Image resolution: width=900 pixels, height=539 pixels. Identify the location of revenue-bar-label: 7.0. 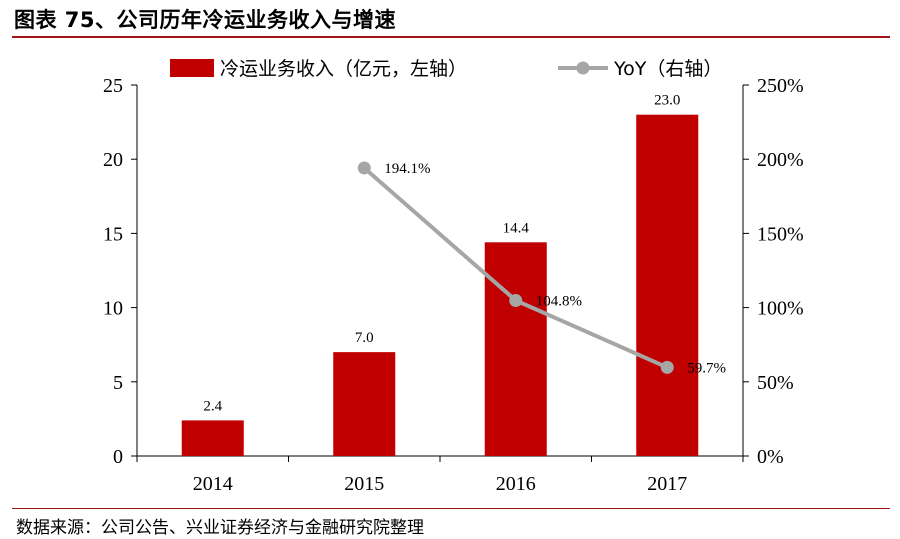
(364, 338).